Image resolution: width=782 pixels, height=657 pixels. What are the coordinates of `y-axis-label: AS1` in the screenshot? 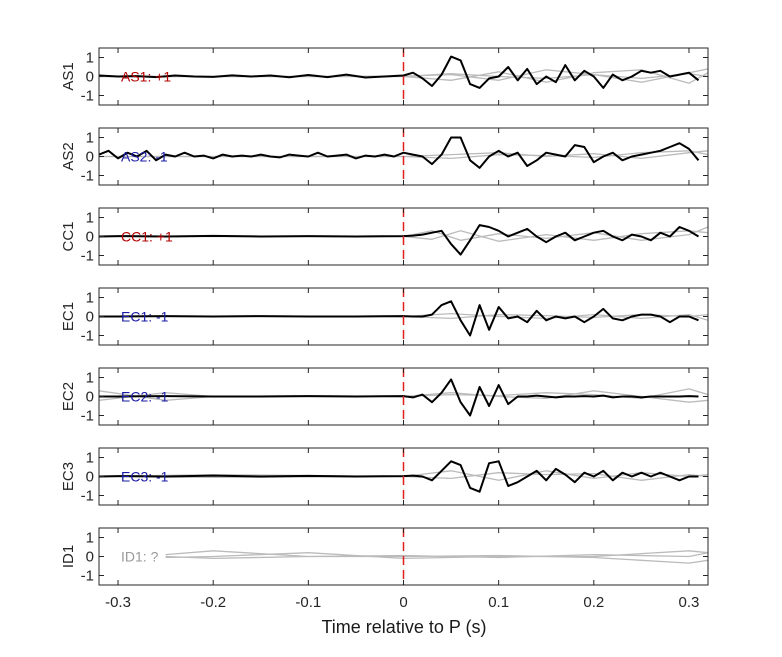 It's located at (68, 76).